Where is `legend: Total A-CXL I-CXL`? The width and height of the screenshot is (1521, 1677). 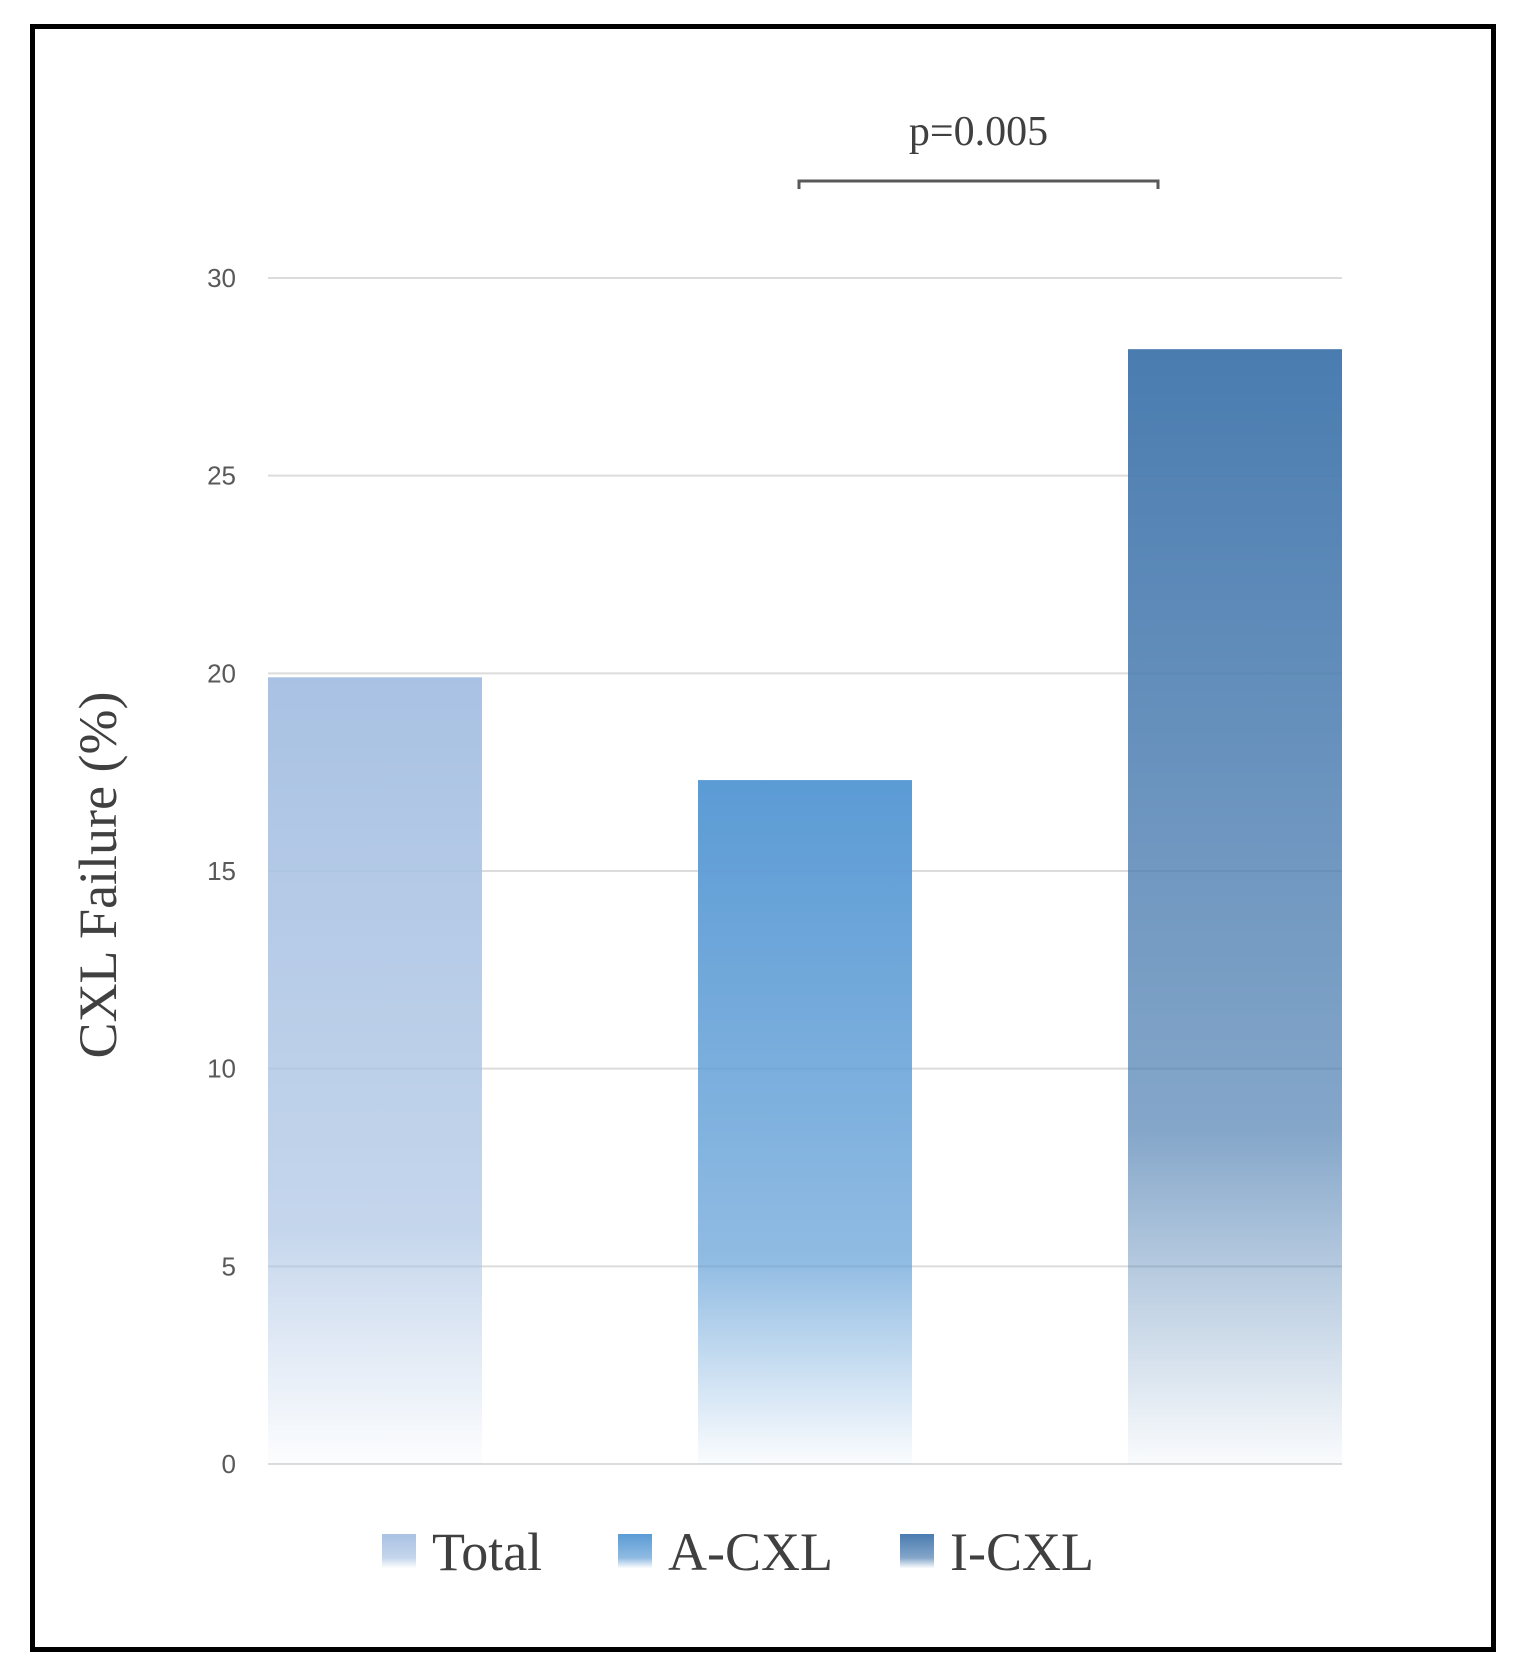
legend: Total A-CXL I-CXL is located at coordinates (738, 1552).